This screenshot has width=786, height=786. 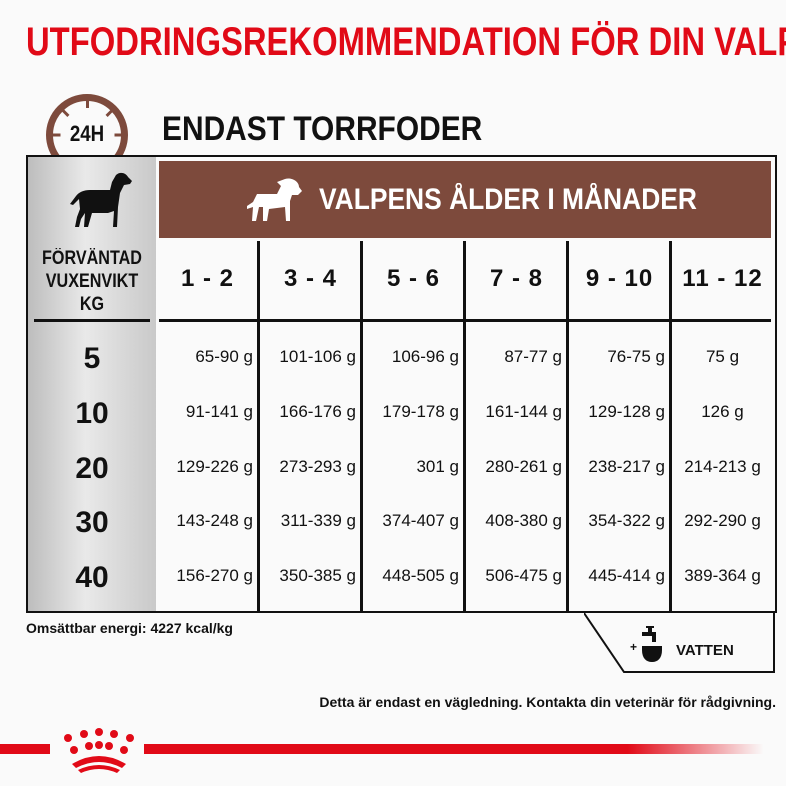 What do you see at coordinates (425, 356) in the screenshot?
I see `feeding-amount-cell: 106-96 g` at bounding box center [425, 356].